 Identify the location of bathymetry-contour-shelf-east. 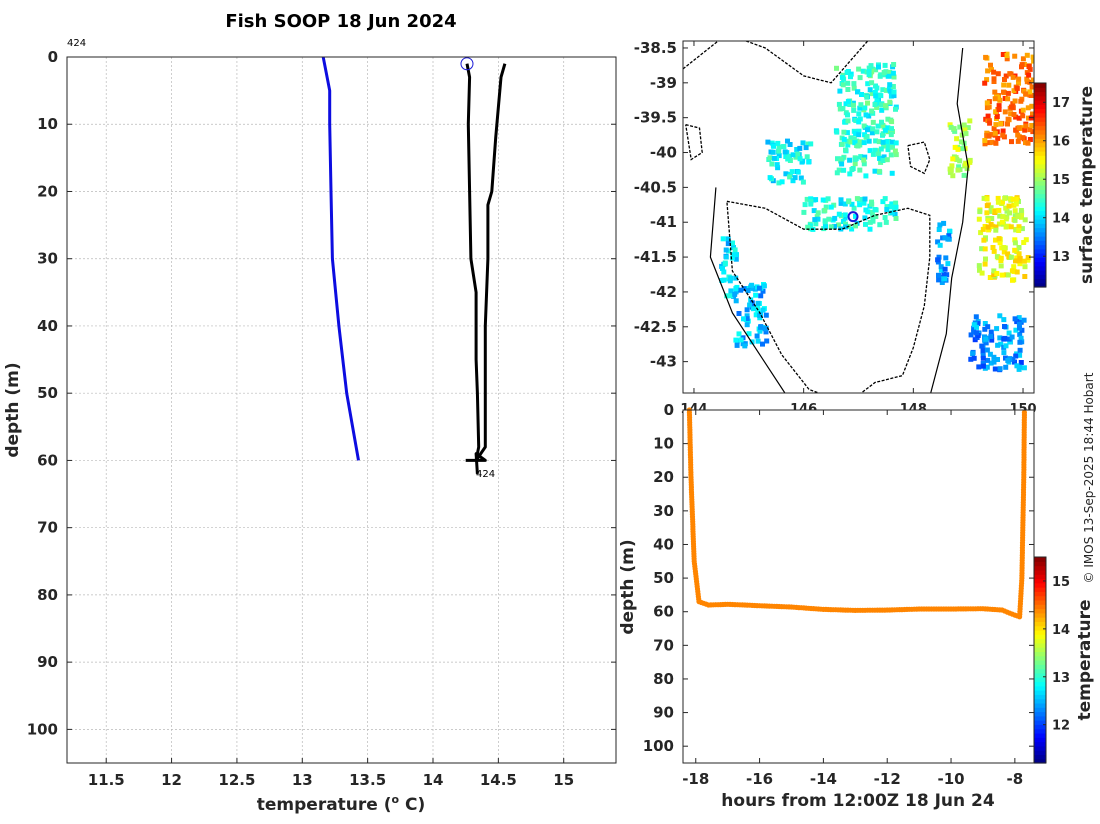
(949, 220).